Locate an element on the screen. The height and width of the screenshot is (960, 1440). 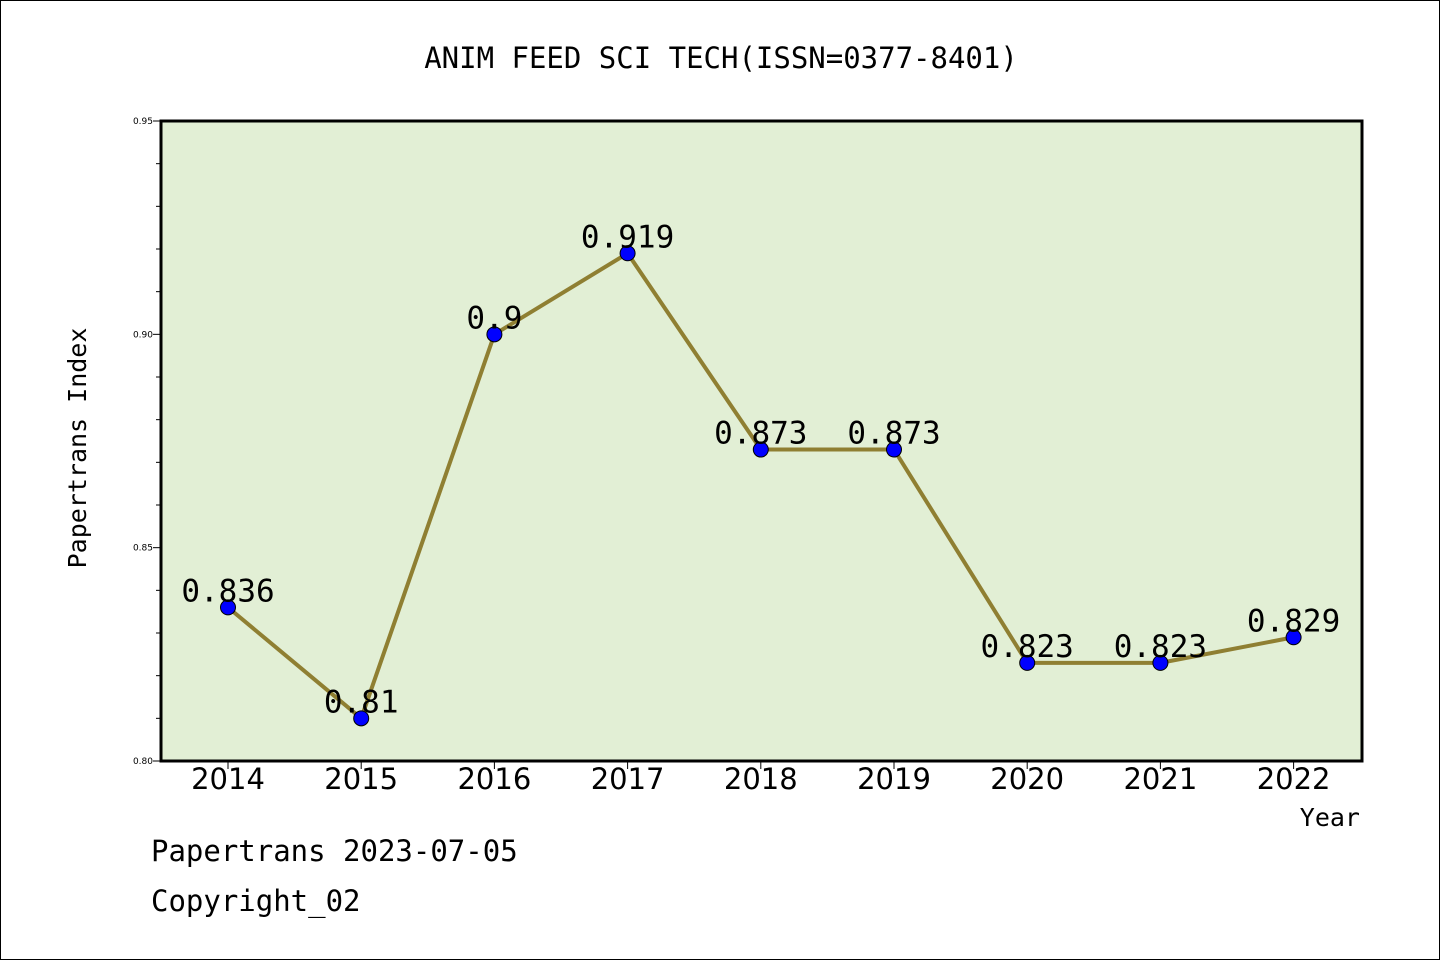
y-axis-label: Papertrans Index is located at coordinates (77, 448).